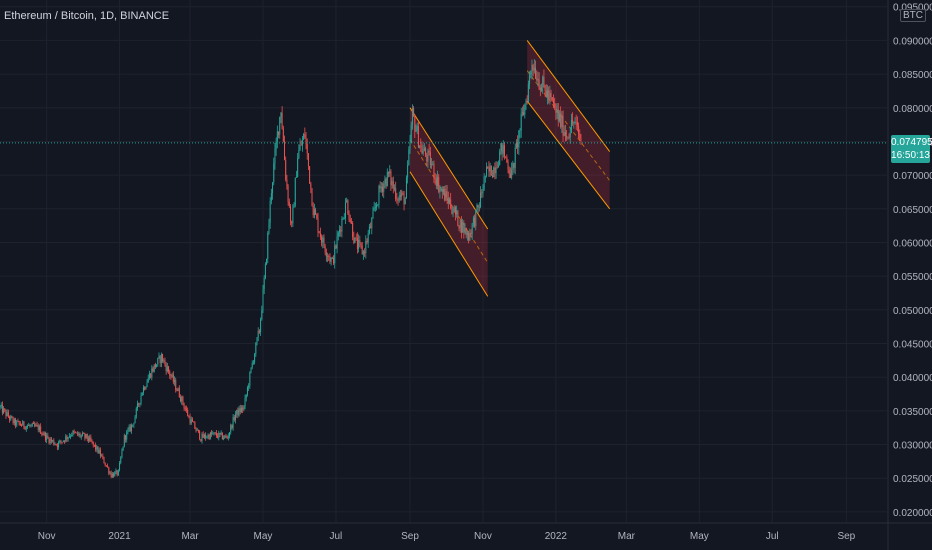 Image resolution: width=932 pixels, height=550 pixels. Describe the element at coordinates (912, 109) in the screenshot. I see `y-tick-label: 0.080000` at that location.